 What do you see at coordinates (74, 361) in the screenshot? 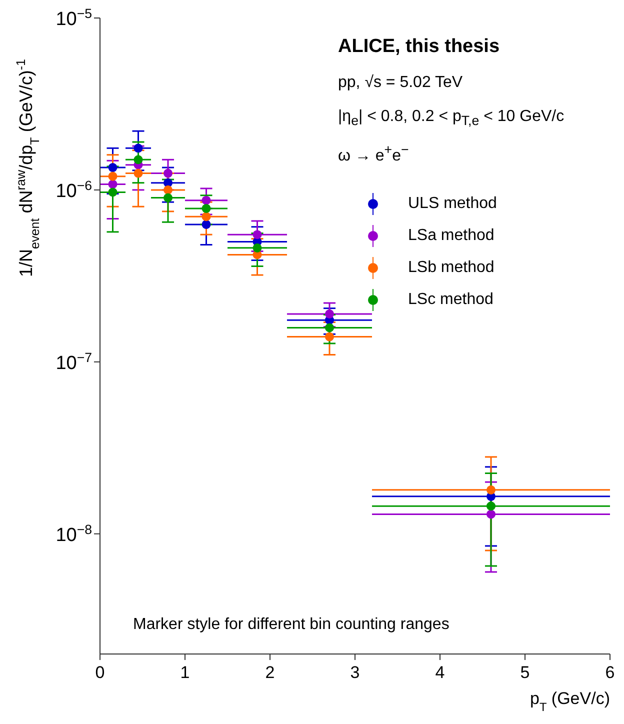
I see `y-tick-label: 10$^{−7}$` at bounding box center [74, 361].